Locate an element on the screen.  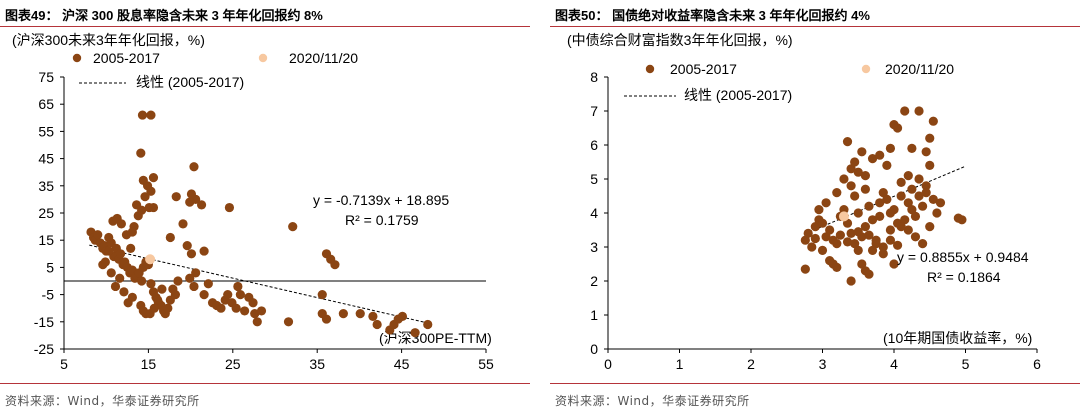
y-tick-label: 1 is located at coordinates (594, 315).